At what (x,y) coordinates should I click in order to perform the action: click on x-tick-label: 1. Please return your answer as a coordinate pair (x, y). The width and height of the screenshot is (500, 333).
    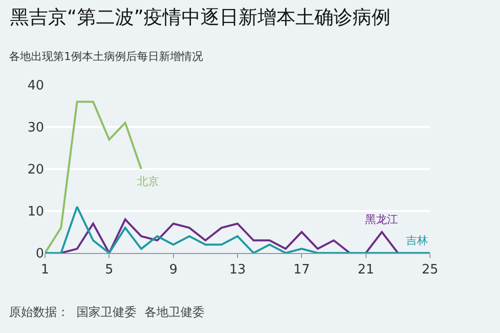
    Looking at the image, I should click on (45, 270).